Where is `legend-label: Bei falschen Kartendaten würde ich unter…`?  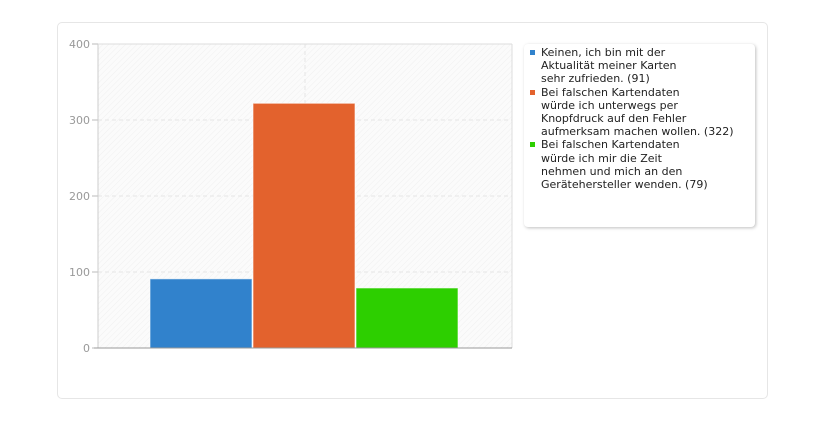 legend-label: Bei falschen Kartendaten würde ich unter… is located at coordinates (637, 112).